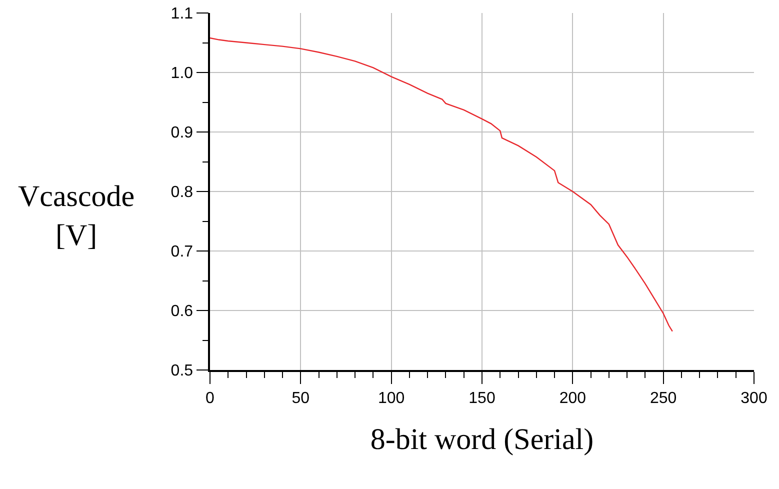 The height and width of the screenshot is (489, 779). Describe the element at coordinates (182, 133) in the screenshot. I see `y-tick-label: 0.9` at that location.